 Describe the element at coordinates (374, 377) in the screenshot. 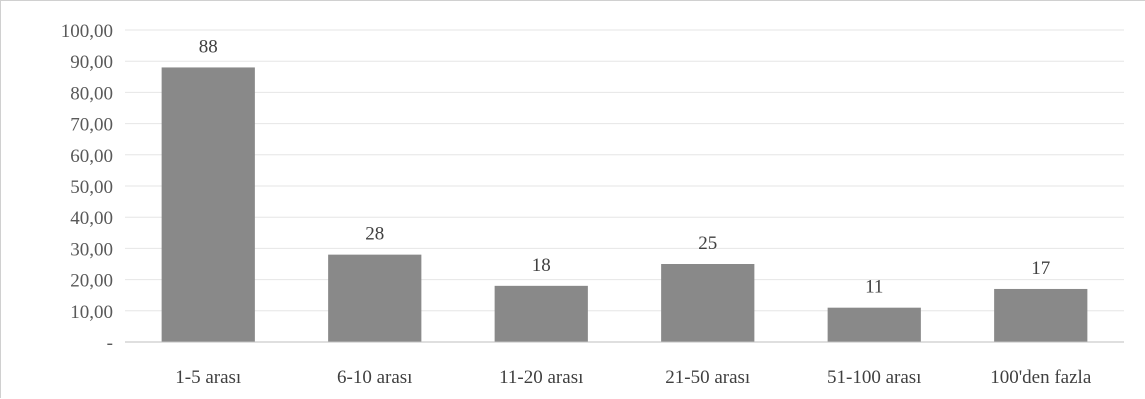

I see `x-tick-label: 6-10 arası` at that location.